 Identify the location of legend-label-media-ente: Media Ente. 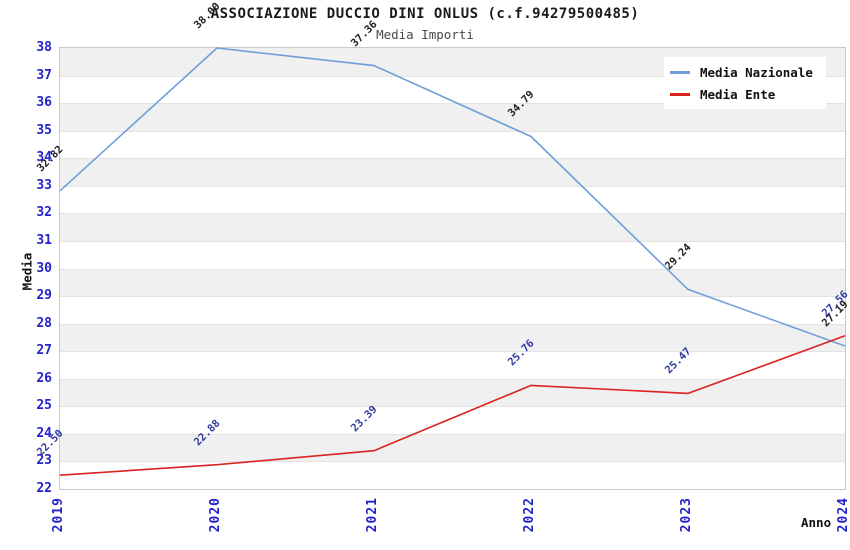
(738, 94).